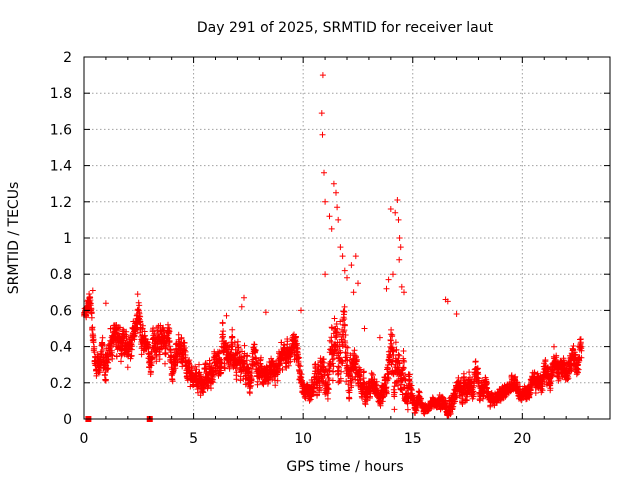 The image size is (640, 480). What do you see at coordinates (61, 384) in the screenshot?
I see `y-tick-label: 0.2` at bounding box center [61, 384].